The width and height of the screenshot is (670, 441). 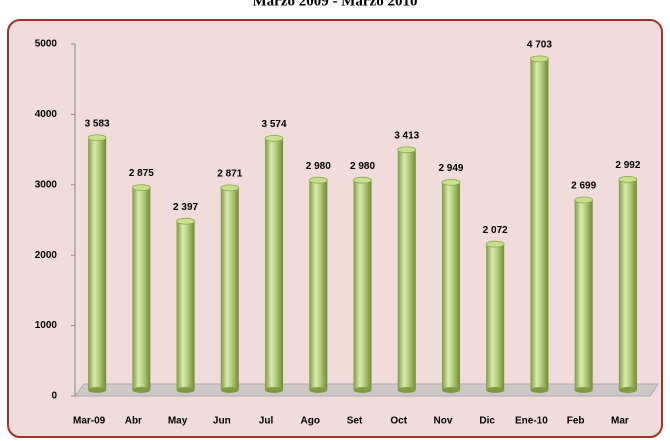 What do you see at coordinates (229, 174) in the screenshot?
I see `data-label: 2 871` at bounding box center [229, 174].